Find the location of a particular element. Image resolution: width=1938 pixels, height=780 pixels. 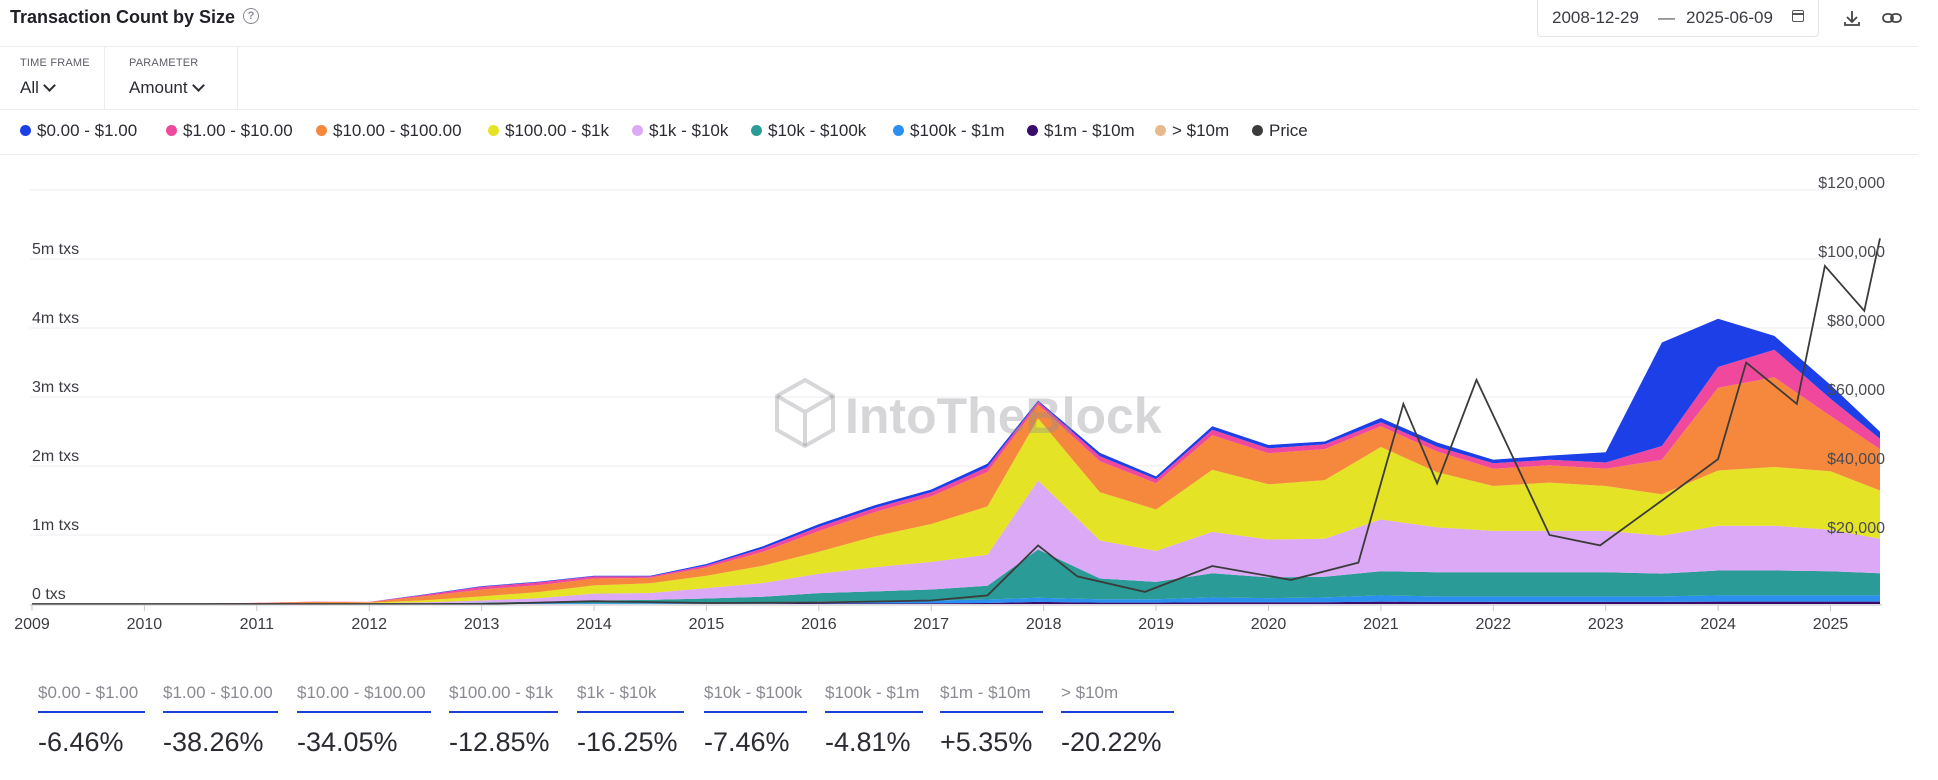

y-left-tick-label: 5m txs is located at coordinates (55, 249).